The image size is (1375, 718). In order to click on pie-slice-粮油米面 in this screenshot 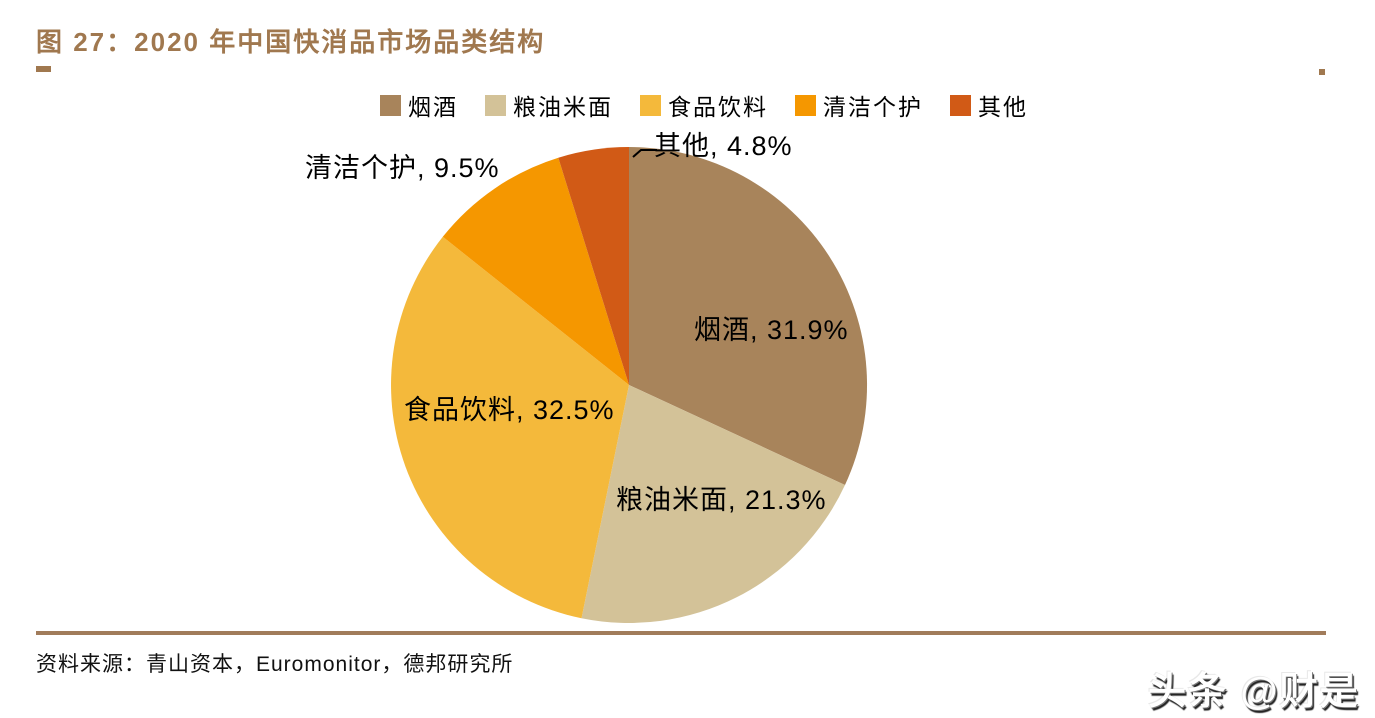, I will do `click(713, 504)`.